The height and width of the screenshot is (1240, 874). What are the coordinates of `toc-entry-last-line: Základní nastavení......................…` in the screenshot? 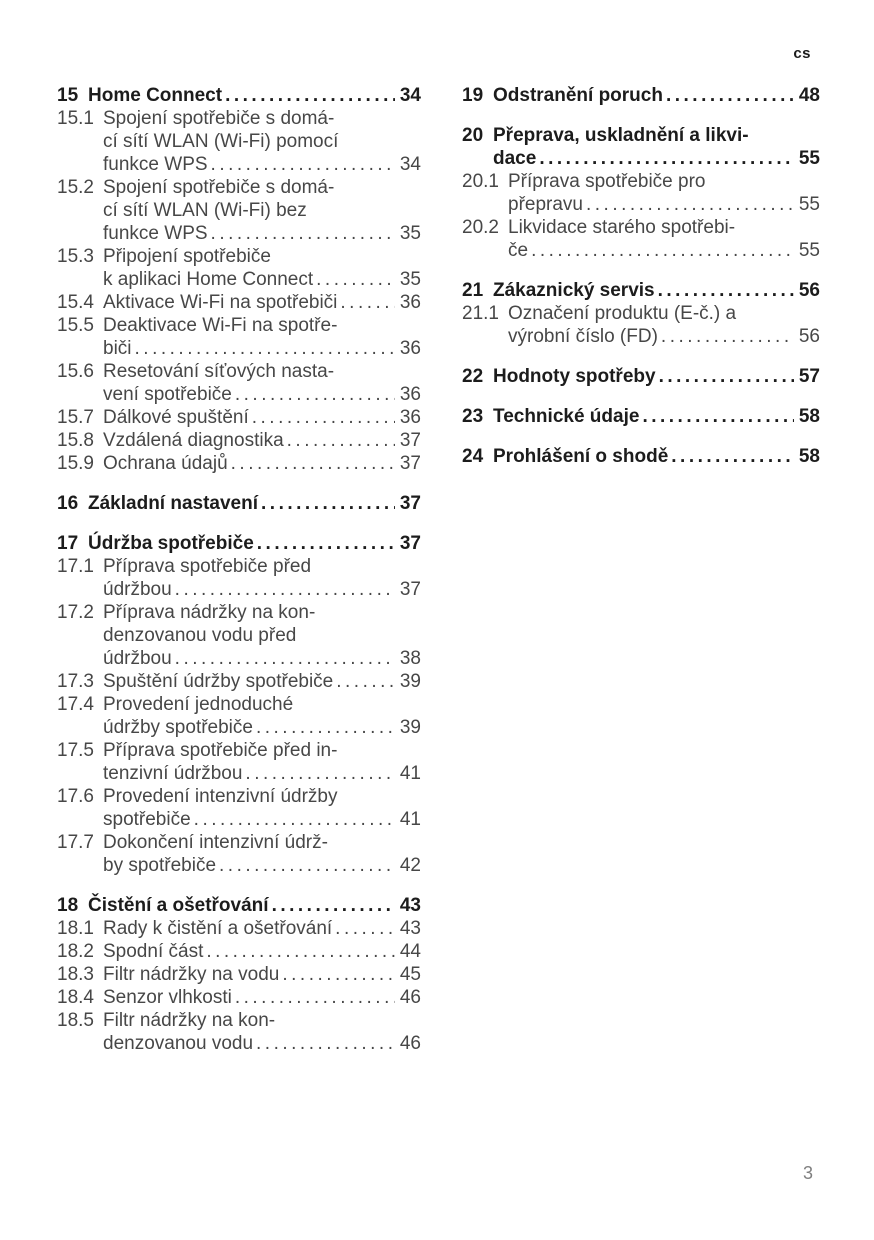 It's located at (254, 503).